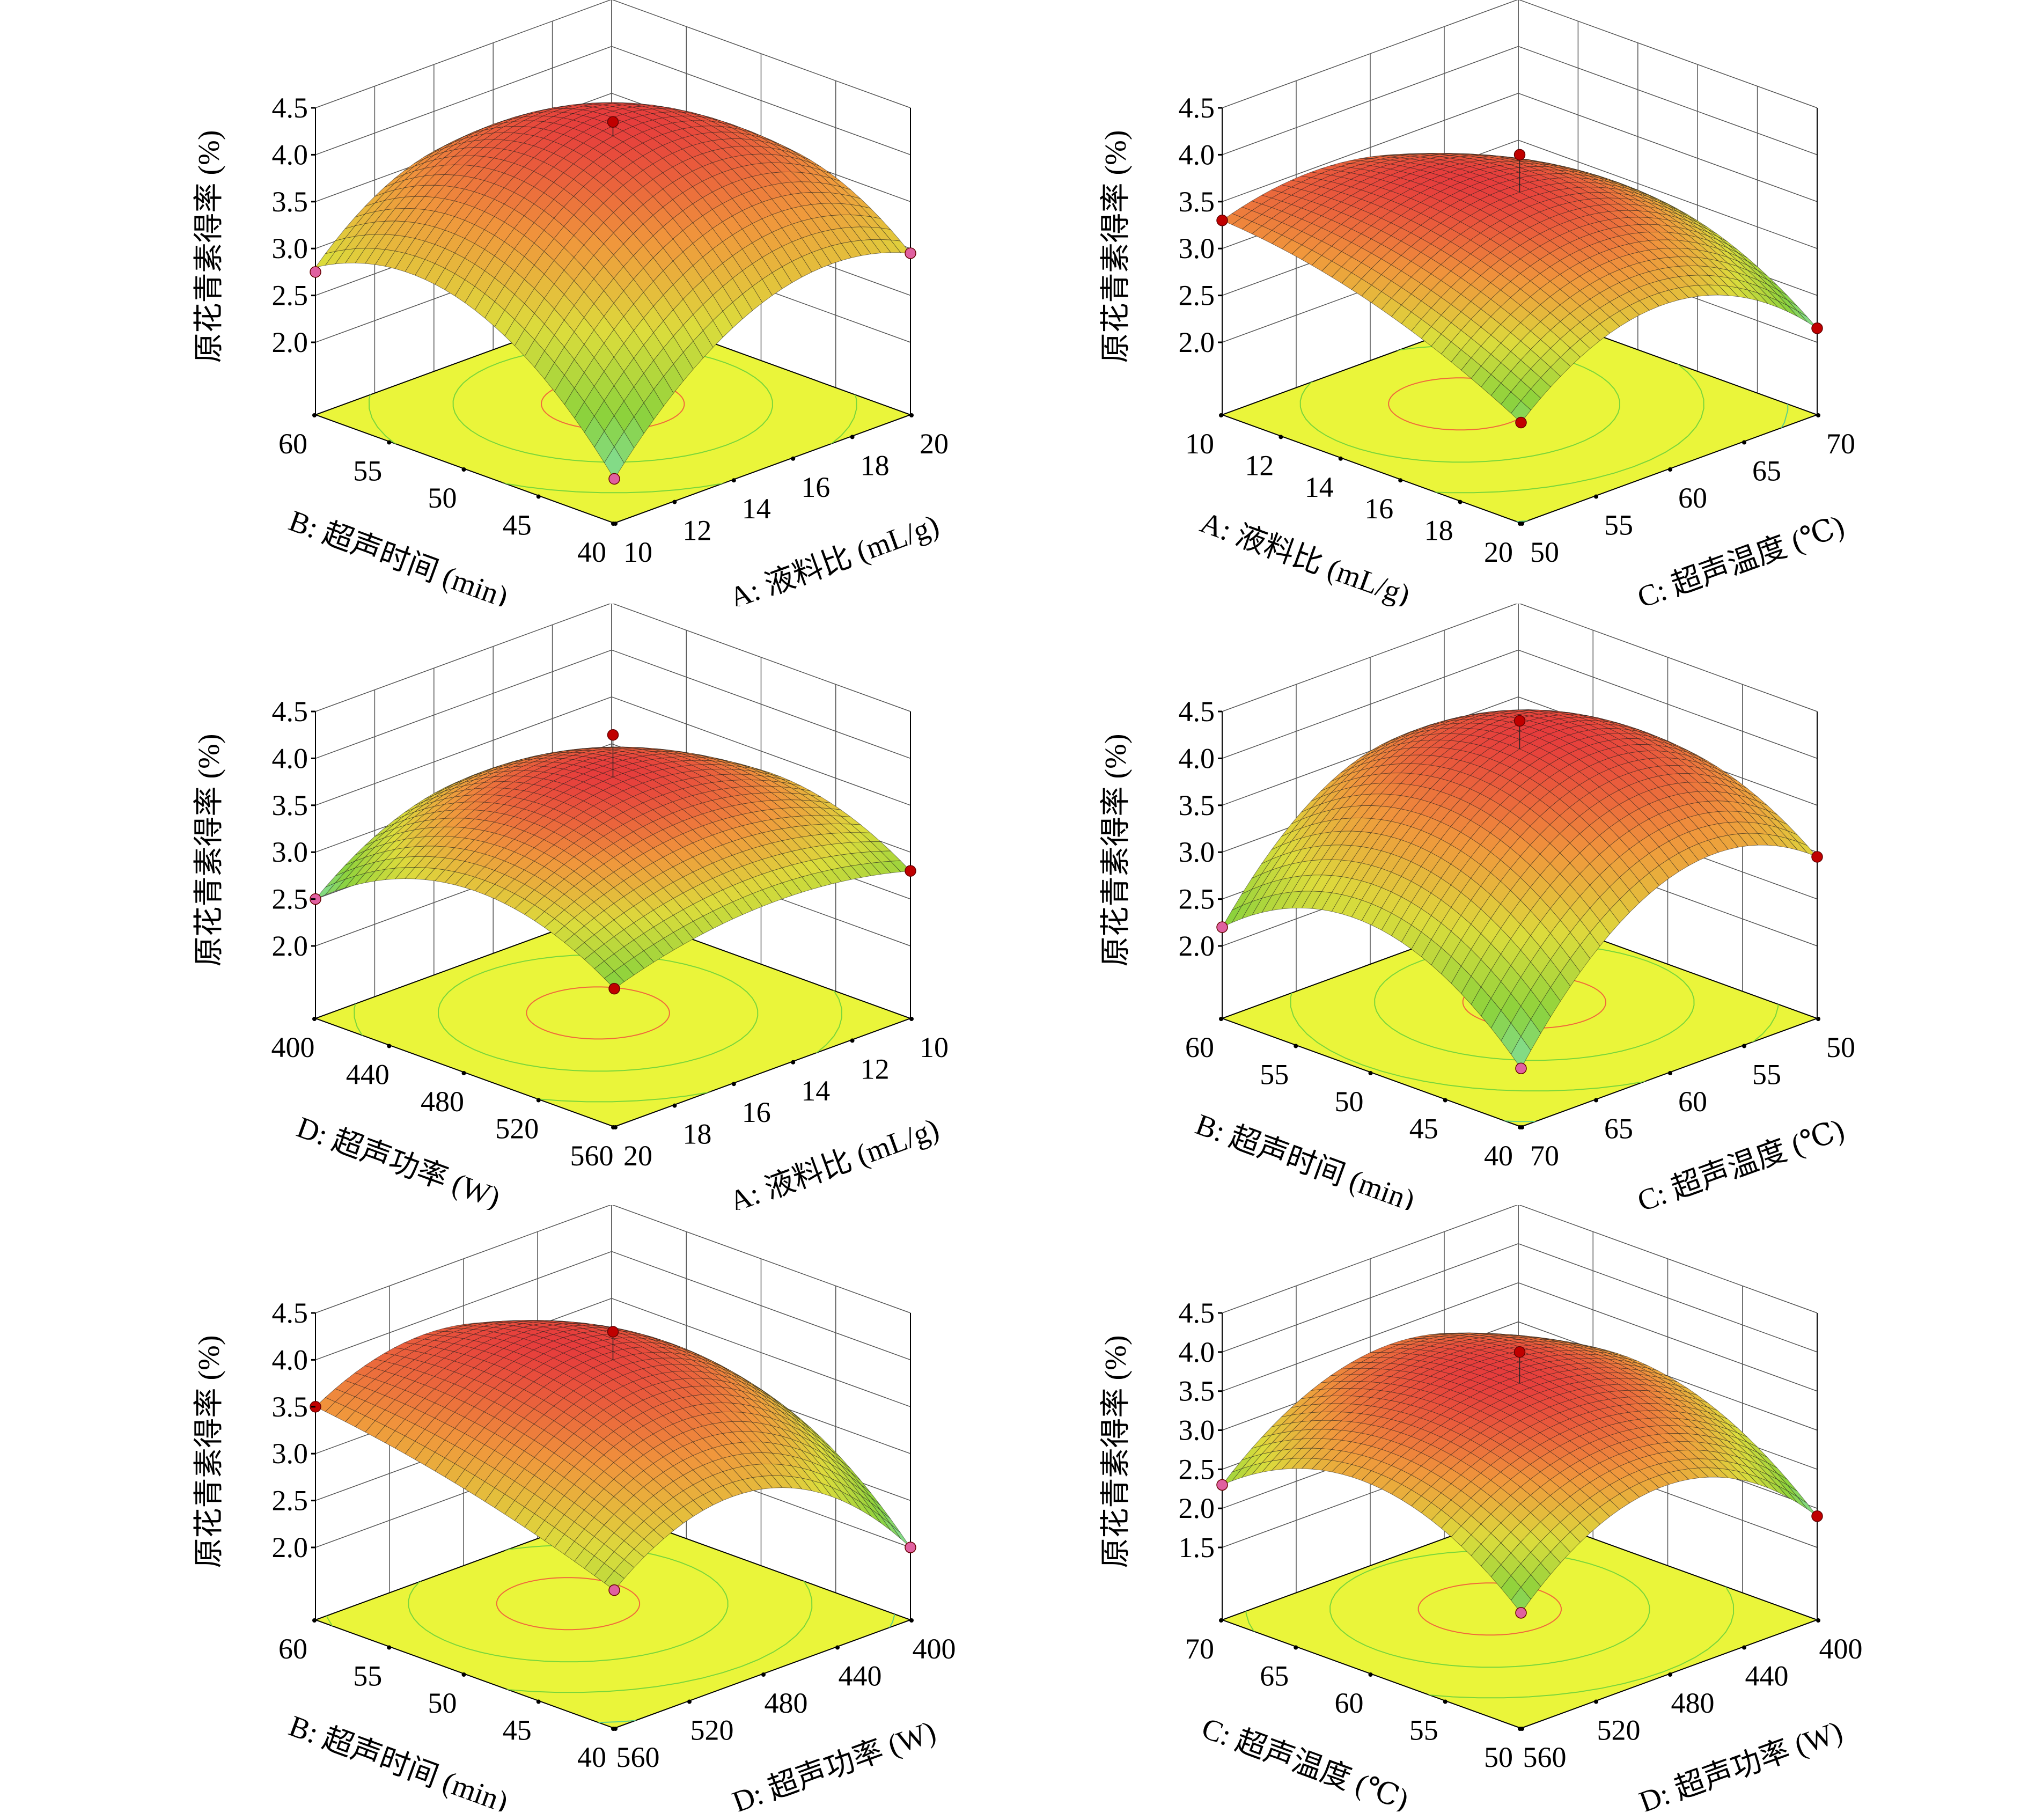 The height and width of the screenshot is (1820, 2028). I want to click on left-axis-tick-label: 45, so click(517, 525).